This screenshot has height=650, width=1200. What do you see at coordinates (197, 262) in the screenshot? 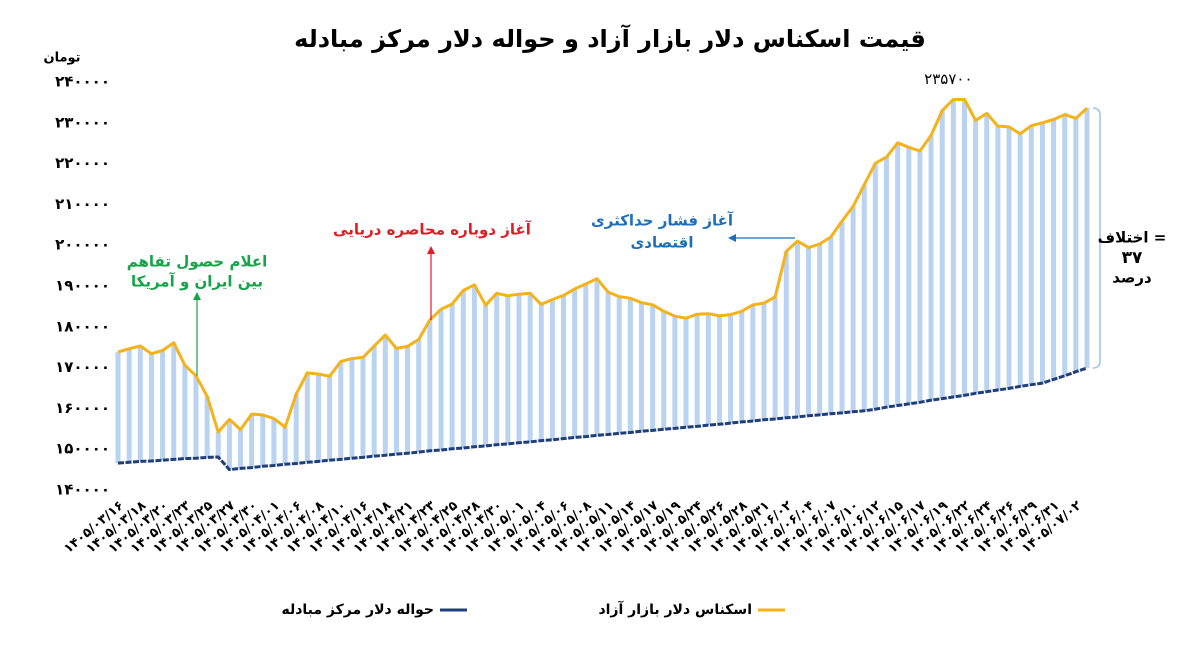
I see `annotation: اعلام حصول تفاهم` at bounding box center [197, 262].